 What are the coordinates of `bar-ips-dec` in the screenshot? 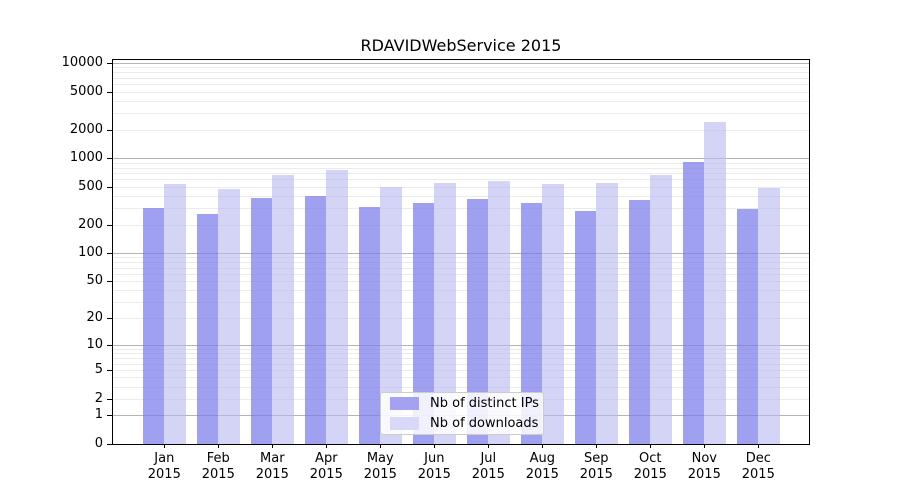 It's located at (747, 326).